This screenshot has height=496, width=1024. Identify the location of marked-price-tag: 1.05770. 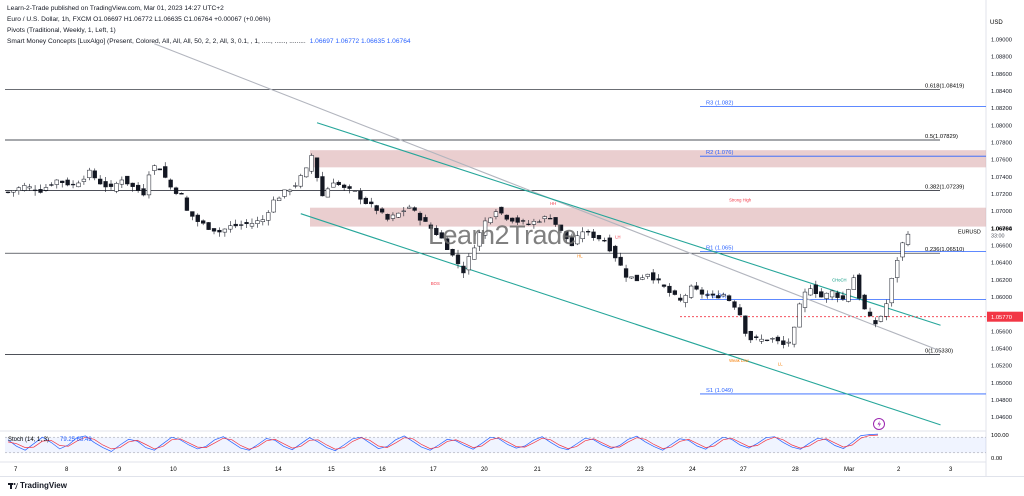
(1005, 316).